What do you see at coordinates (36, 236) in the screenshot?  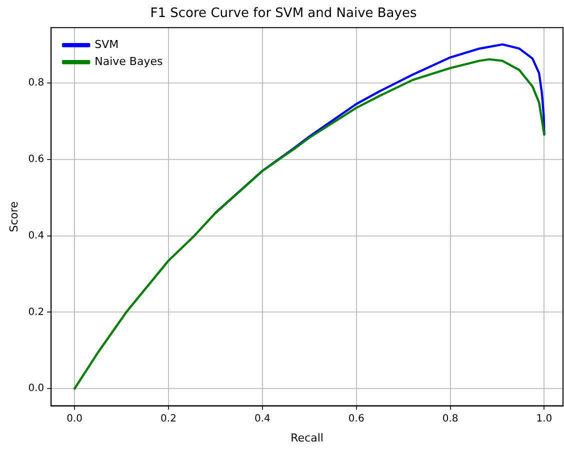 I see `y-tick-label: 0.4` at bounding box center [36, 236].